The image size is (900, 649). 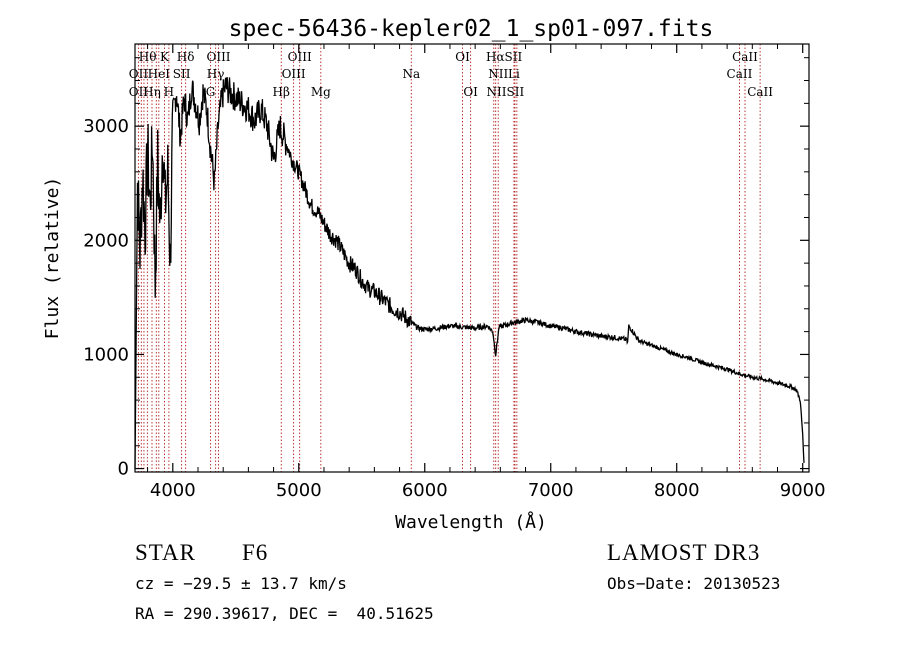 I want to click on line-id-label: Hη, so click(x=152, y=92).